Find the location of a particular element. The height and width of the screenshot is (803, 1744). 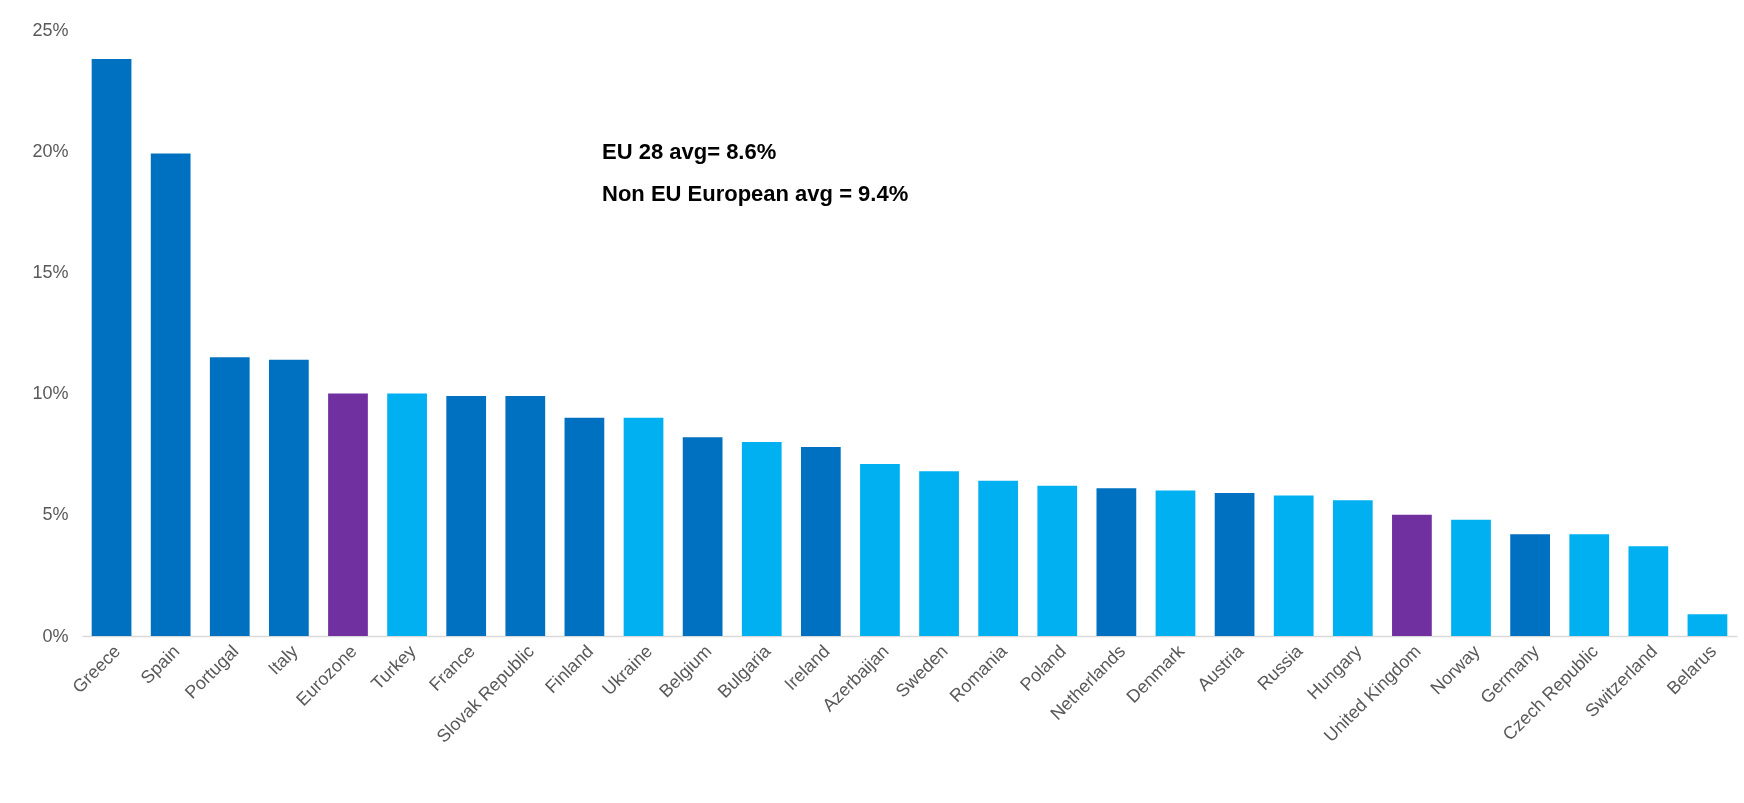

y-tick-label: 0% is located at coordinates (55, 635).